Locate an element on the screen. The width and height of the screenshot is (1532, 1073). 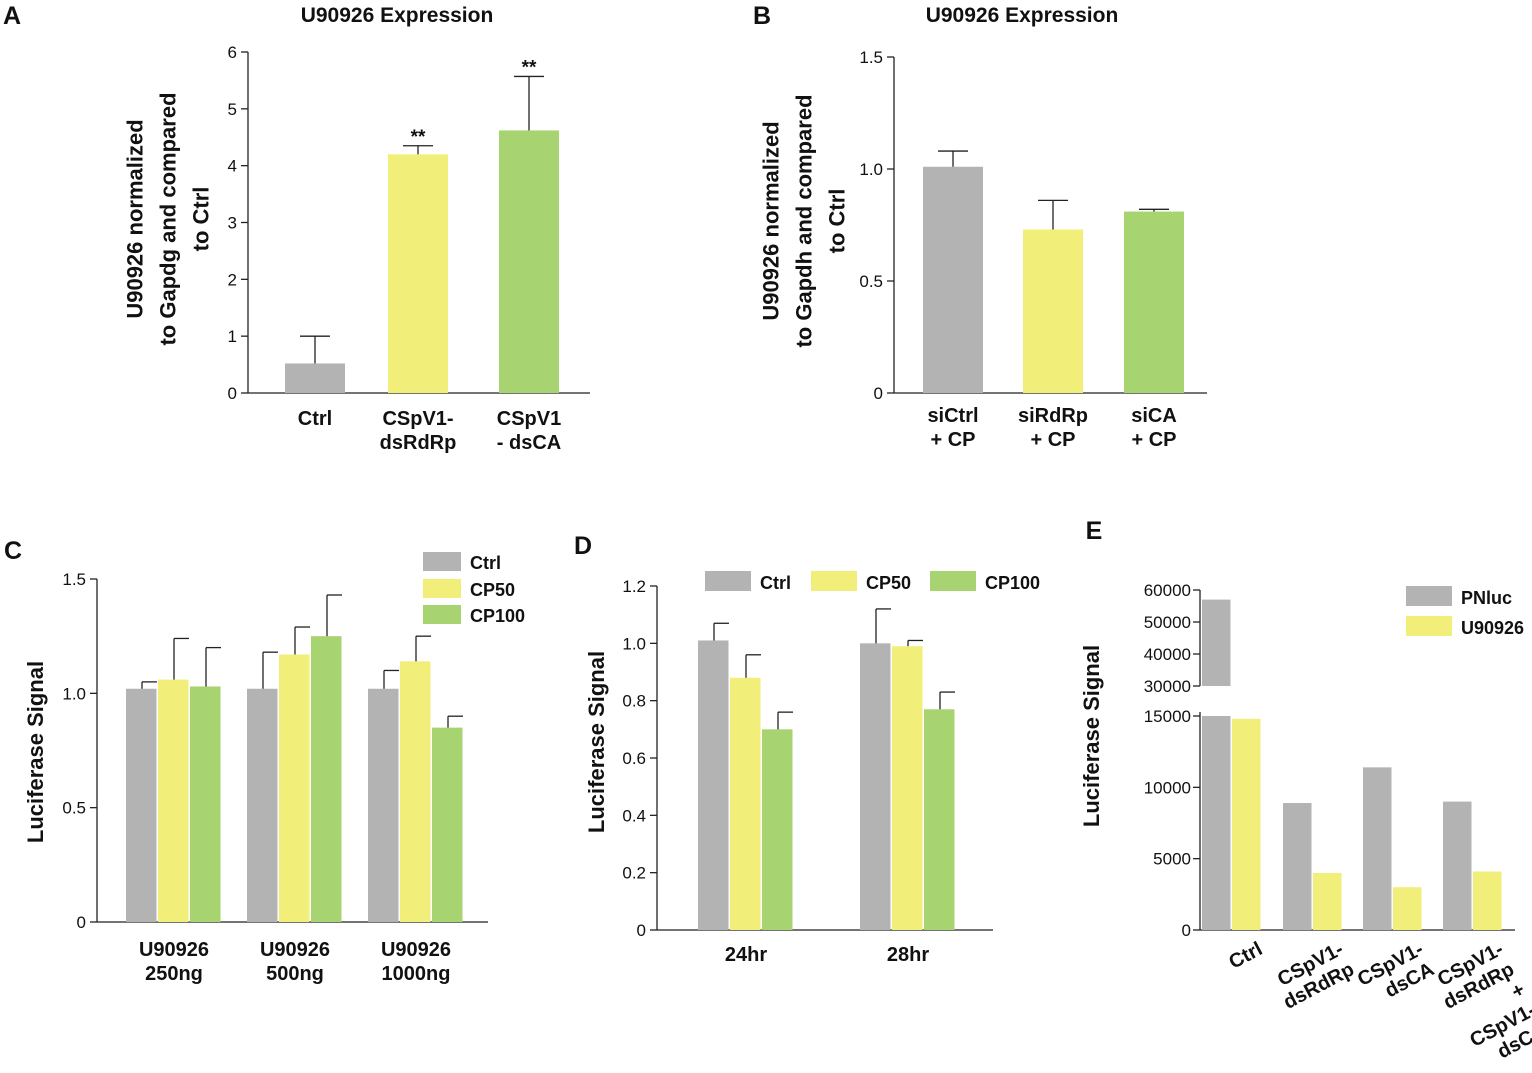
y-tick-label: 30000 is located at coordinates (1167, 686).